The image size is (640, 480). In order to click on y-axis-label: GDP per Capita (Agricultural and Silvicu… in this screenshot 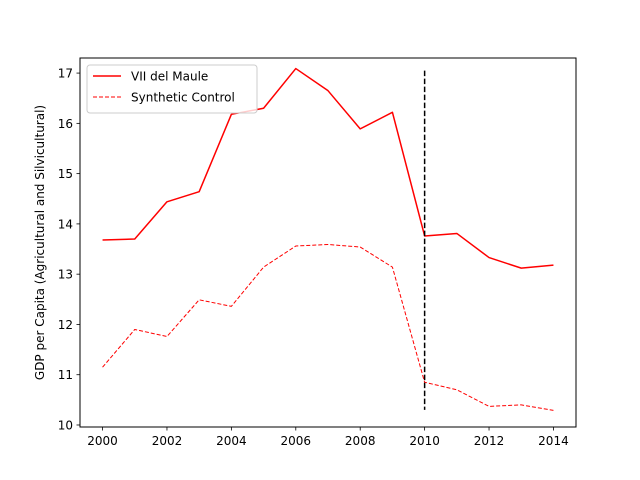, I will do `click(40, 242)`.